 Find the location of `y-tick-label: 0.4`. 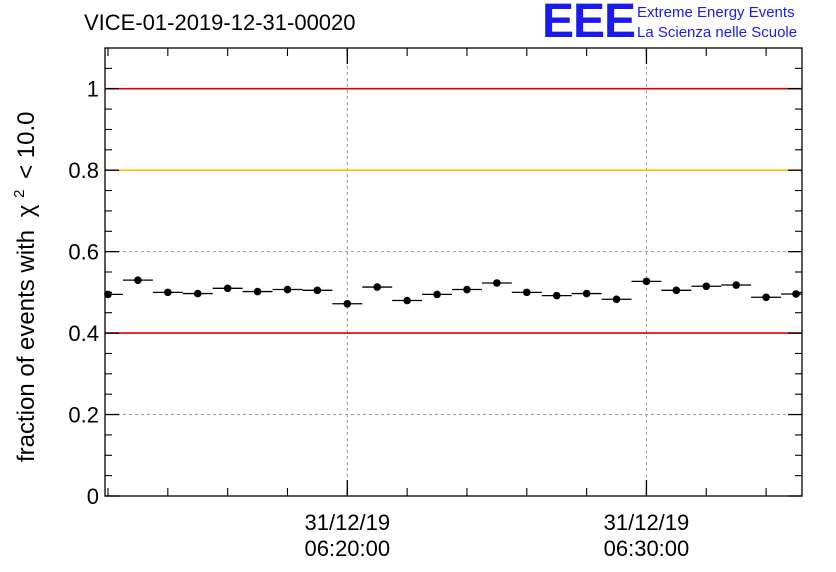

y-tick-label: 0.4 is located at coordinates (83, 333).